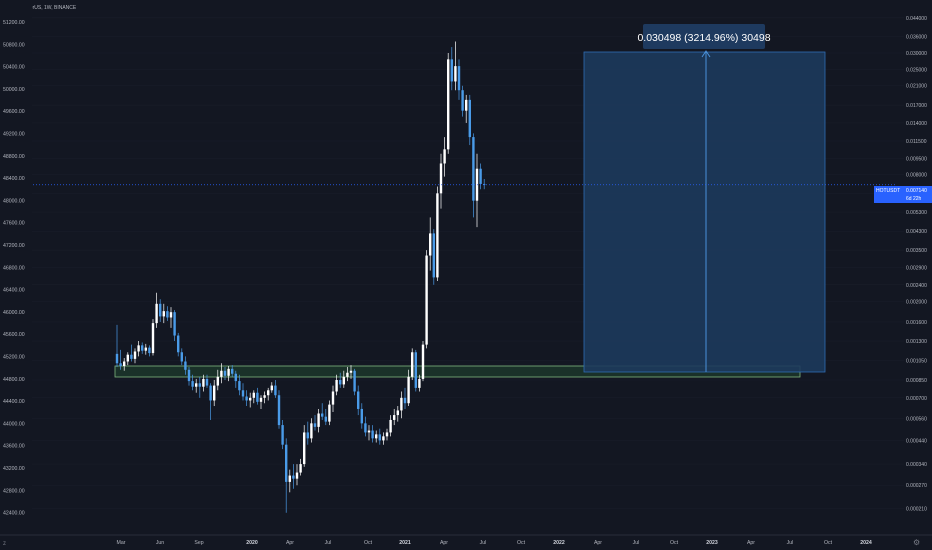  Describe the element at coordinates (916, 213) in the screenshot. I see `right-axis-tick: 0.005300` at that location.